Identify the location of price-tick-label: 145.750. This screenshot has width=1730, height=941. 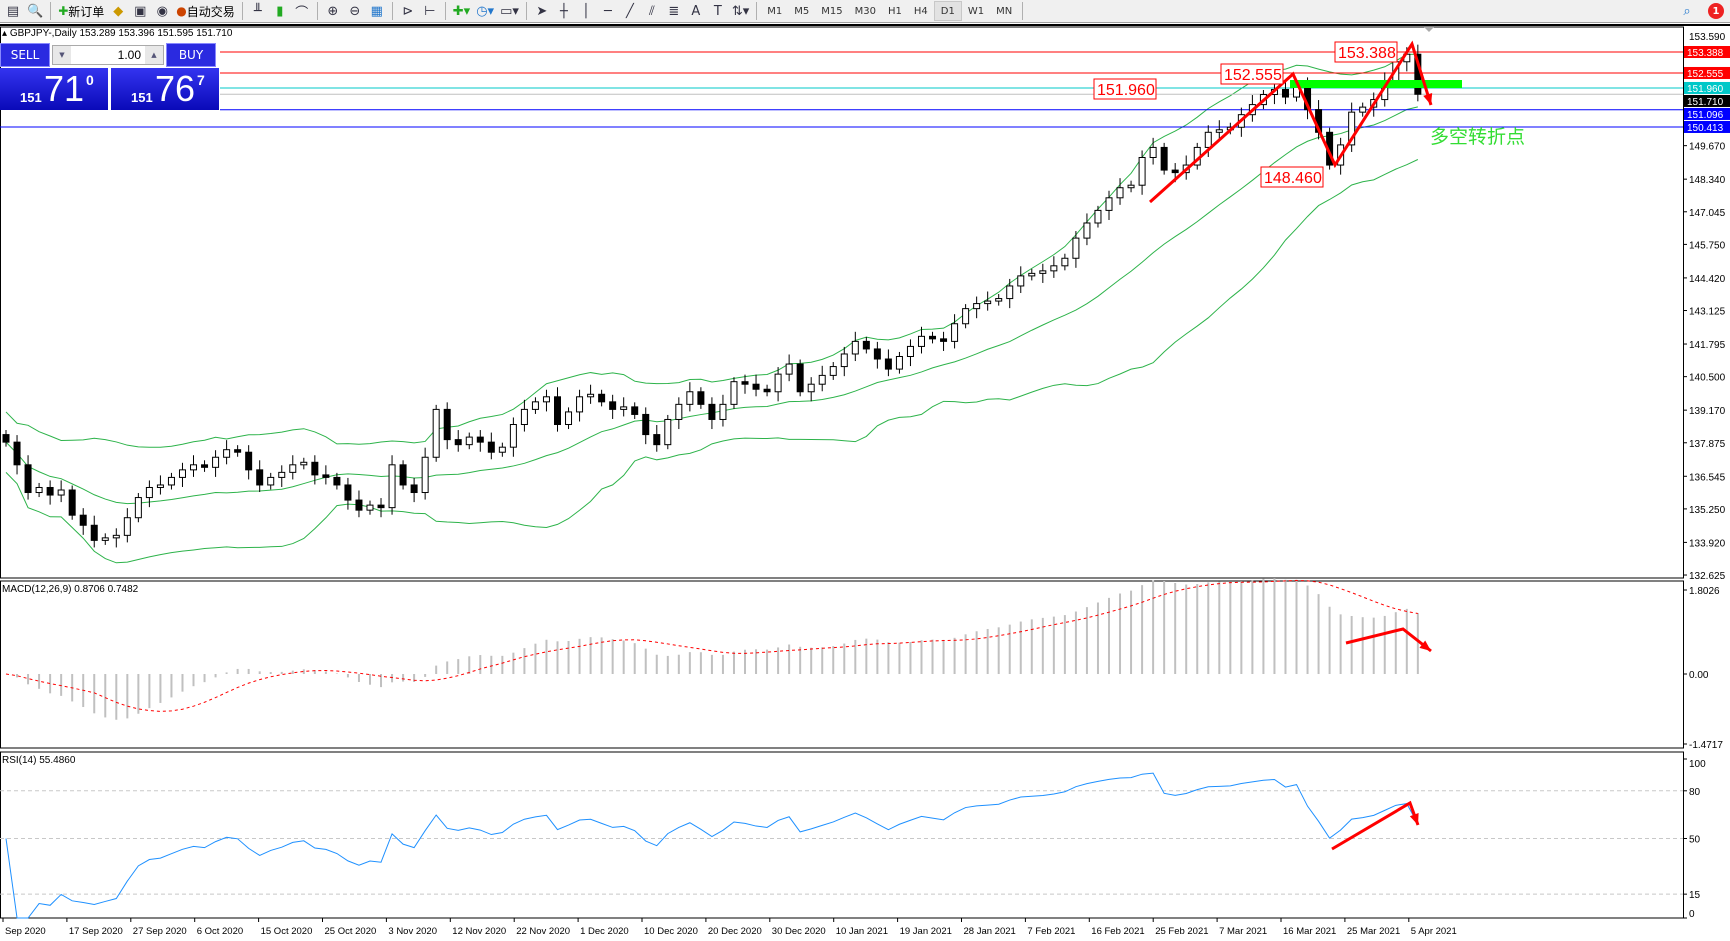
(1707, 245).